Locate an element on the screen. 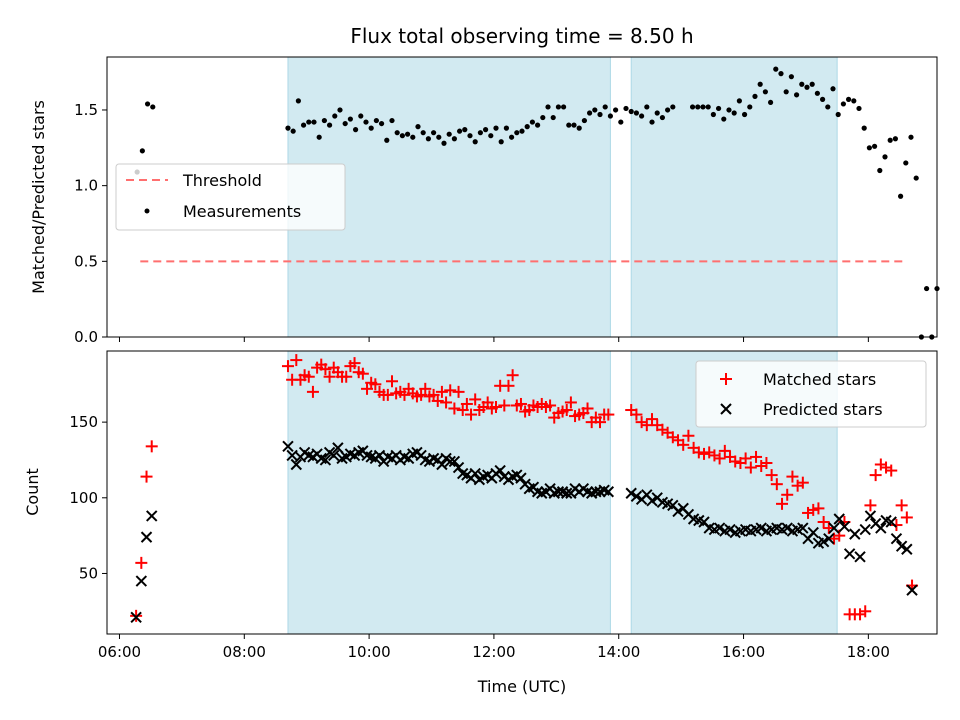 The image size is (960, 720). x-tick-label: 06:00 is located at coordinates (119, 652).